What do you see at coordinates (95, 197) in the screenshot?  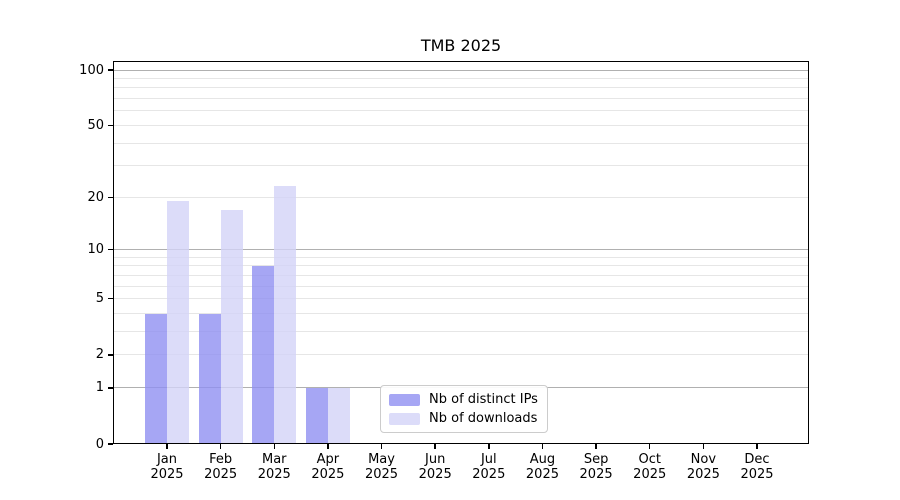 I see `y-tick-label-20: 20` at bounding box center [95, 197].